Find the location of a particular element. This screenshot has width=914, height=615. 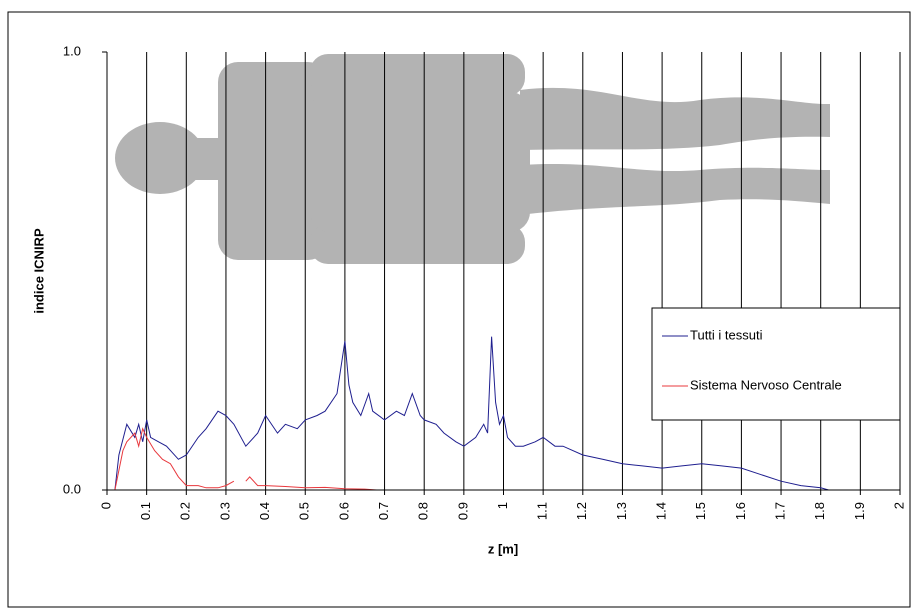

x-tick-label: 1.6 is located at coordinates (740, 511).